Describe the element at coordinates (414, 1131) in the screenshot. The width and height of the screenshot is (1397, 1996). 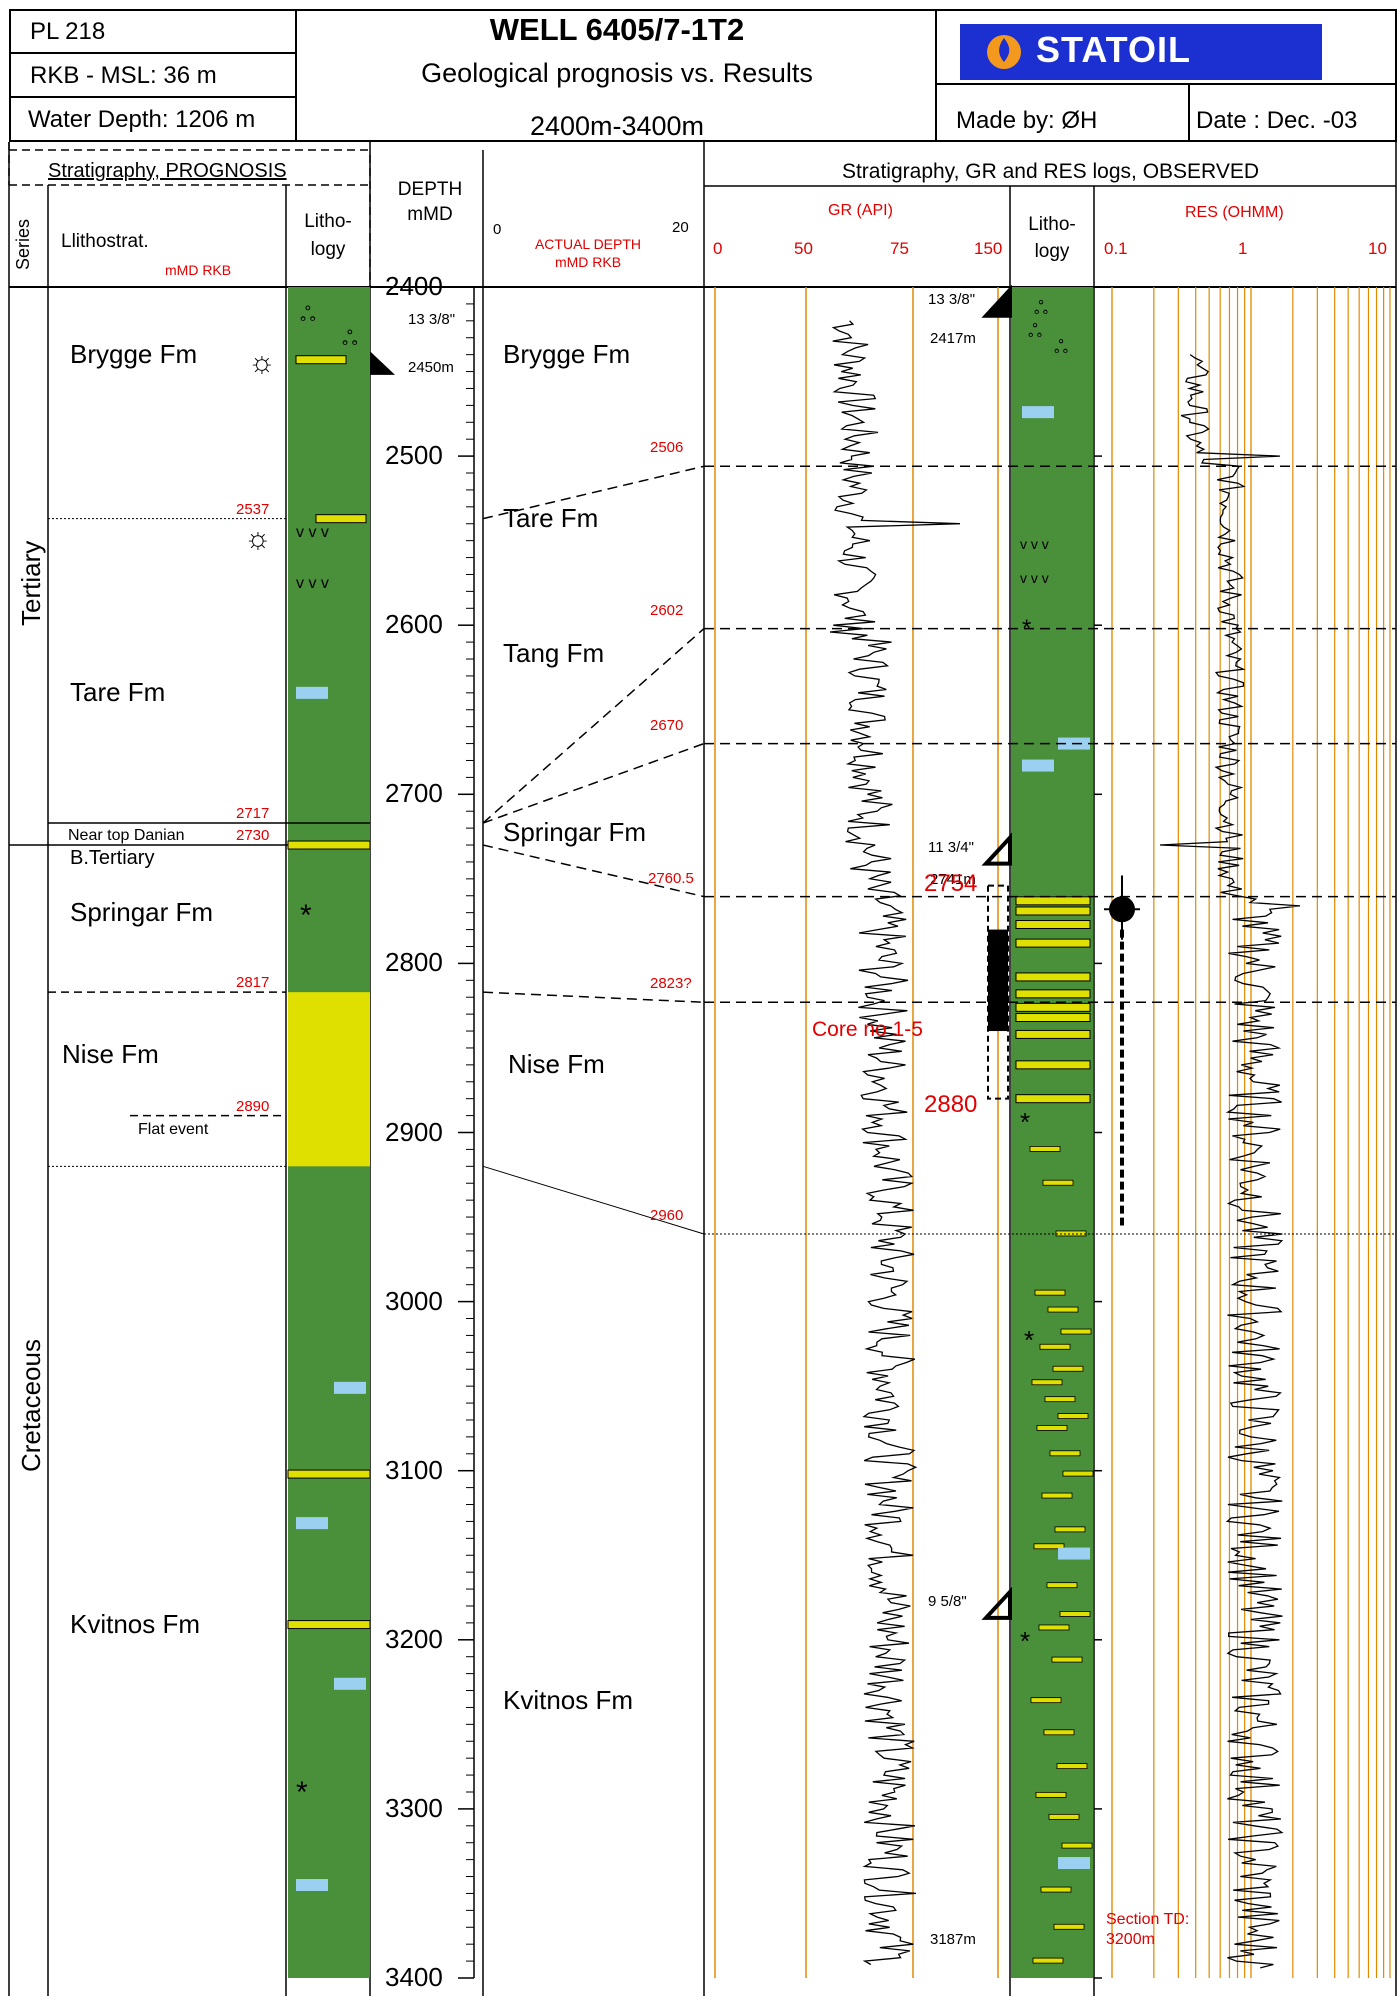
I see `depth-label-2900: 2900` at that location.